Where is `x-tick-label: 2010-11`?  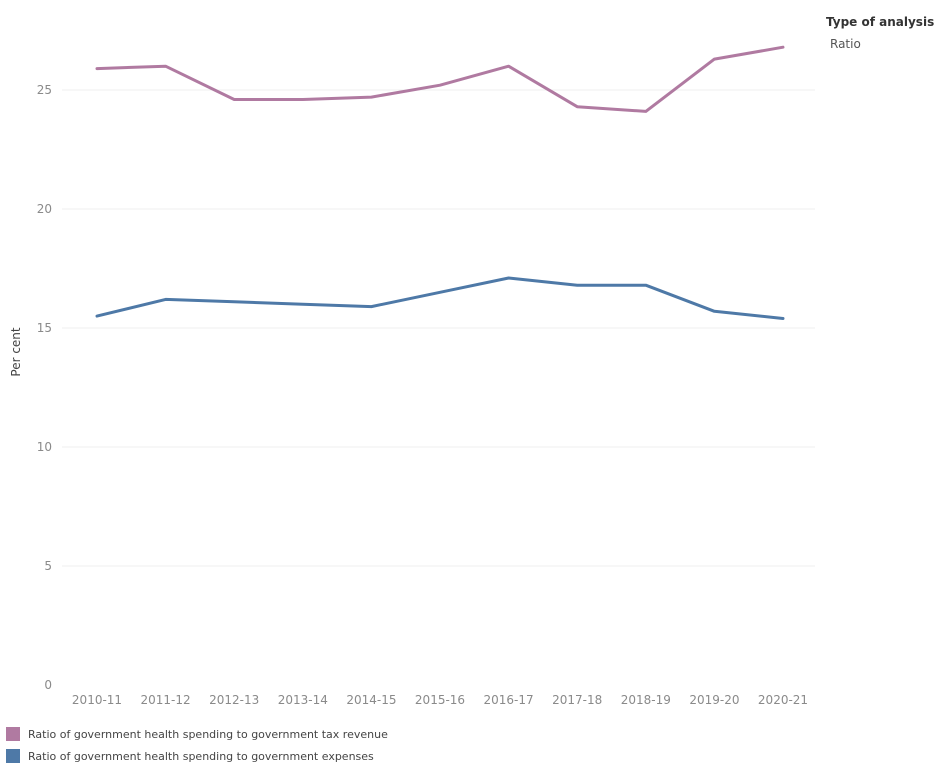 x-tick-label: 2010-11 is located at coordinates (97, 700).